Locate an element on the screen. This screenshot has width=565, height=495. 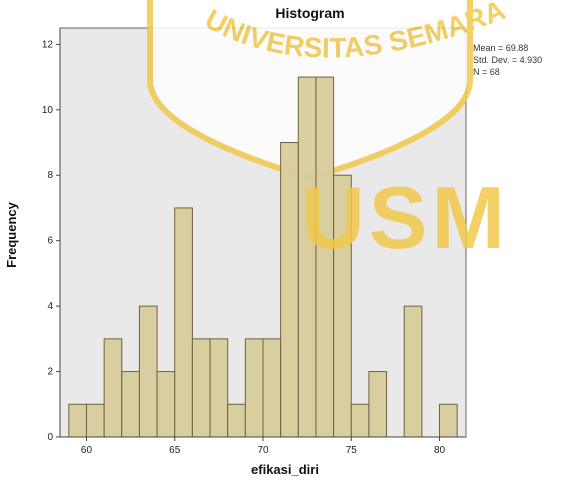
y-axis-title: Frequency is located at coordinates (11, 234).